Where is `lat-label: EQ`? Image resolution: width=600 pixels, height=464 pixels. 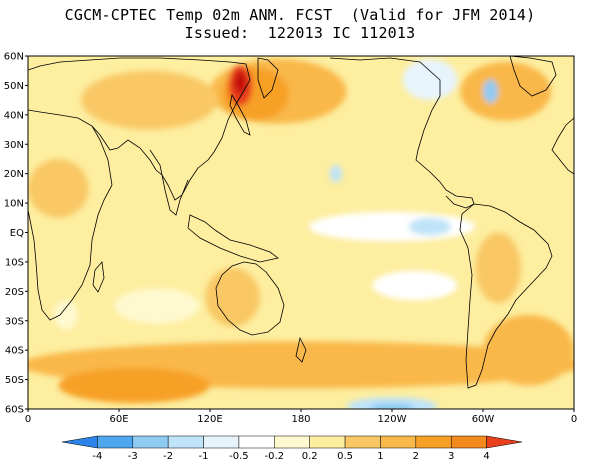 lat-label: EQ is located at coordinates (17, 233).